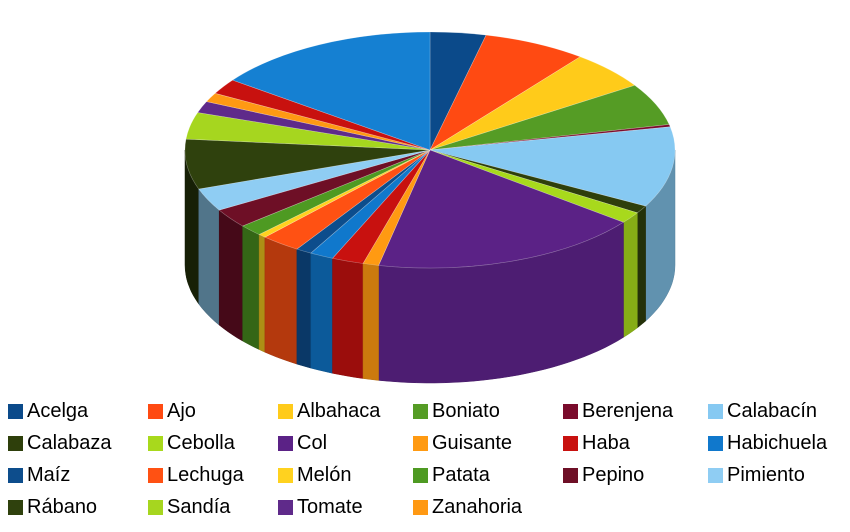 Image resolution: width=850 pixels, height=532 pixels. Describe the element at coordinates (199, 506) in the screenshot. I see `legend-label: Sandía` at that location.